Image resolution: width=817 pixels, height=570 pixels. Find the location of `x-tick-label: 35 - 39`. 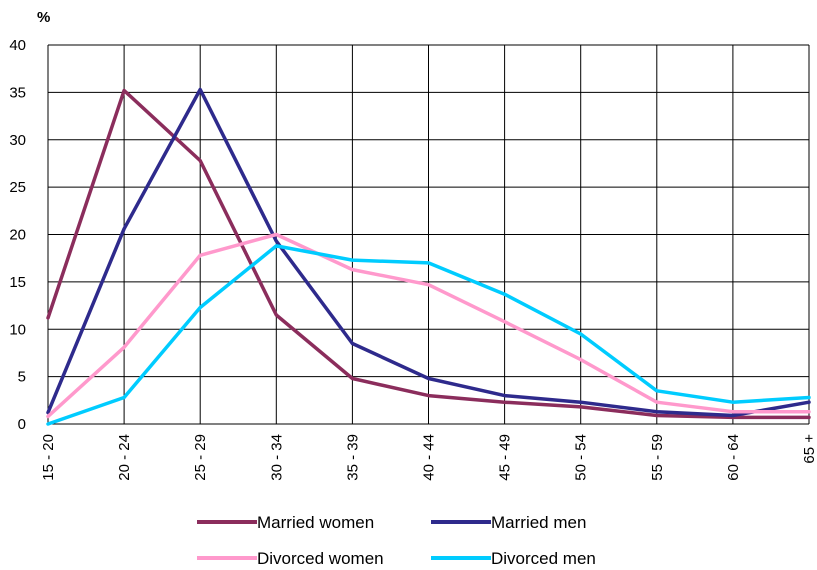

x-tick-label: 35 - 39 is located at coordinates (352, 457).